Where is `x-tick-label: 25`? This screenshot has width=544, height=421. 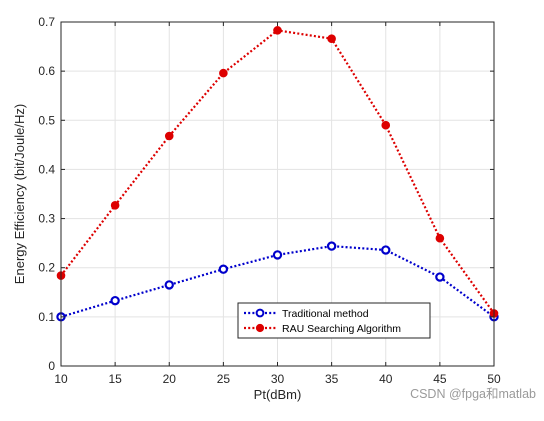 x-tick-label: 25 is located at coordinates (224, 379).